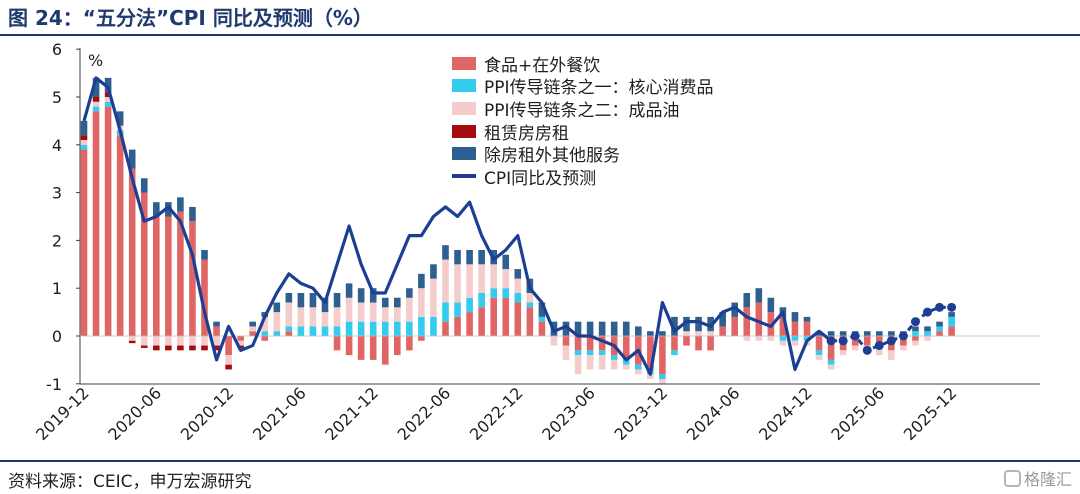  Describe the element at coordinates (57, 193) in the screenshot. I see `y-tick-label-3: 3` at that location.